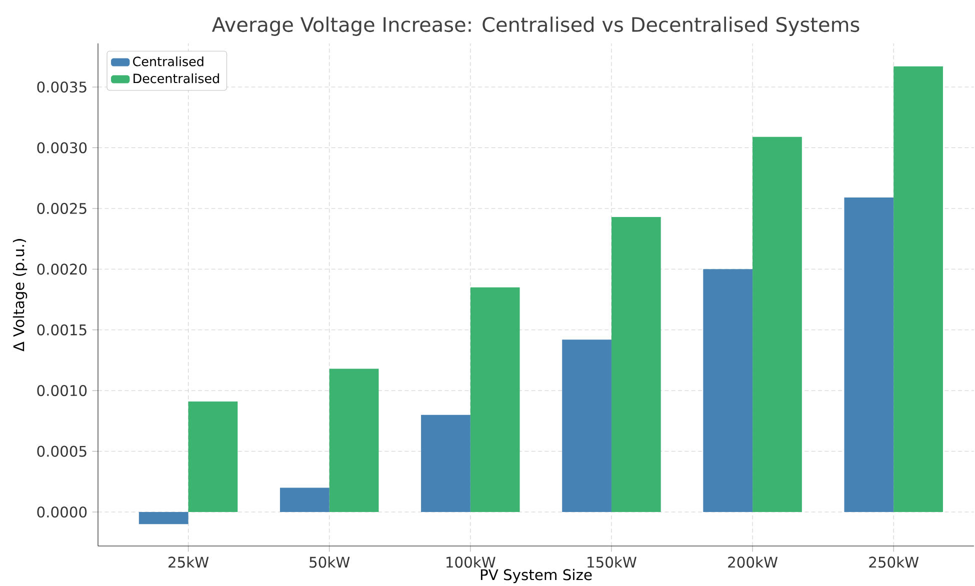  Describe the element at coordinates (612, 562) in the screenshot. I see `x-tick-label: 150kW` at that location.